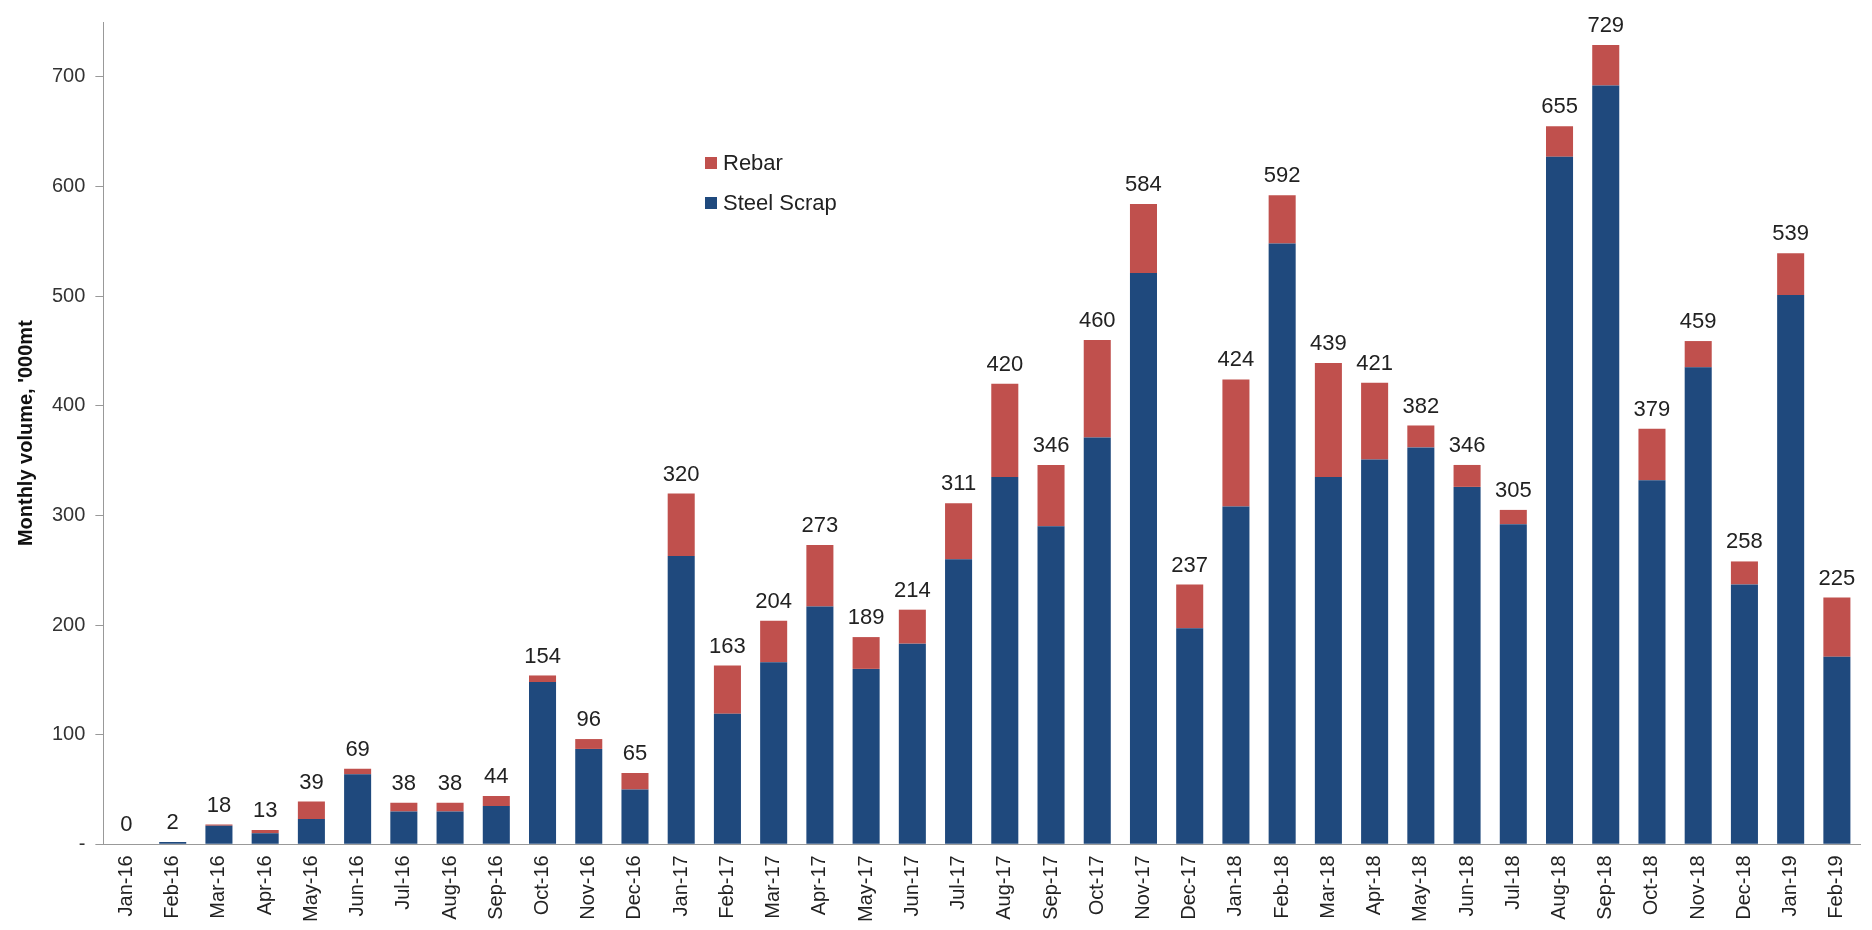  I want to click on x-tick-label: Oct-17, so click(1095, 885).